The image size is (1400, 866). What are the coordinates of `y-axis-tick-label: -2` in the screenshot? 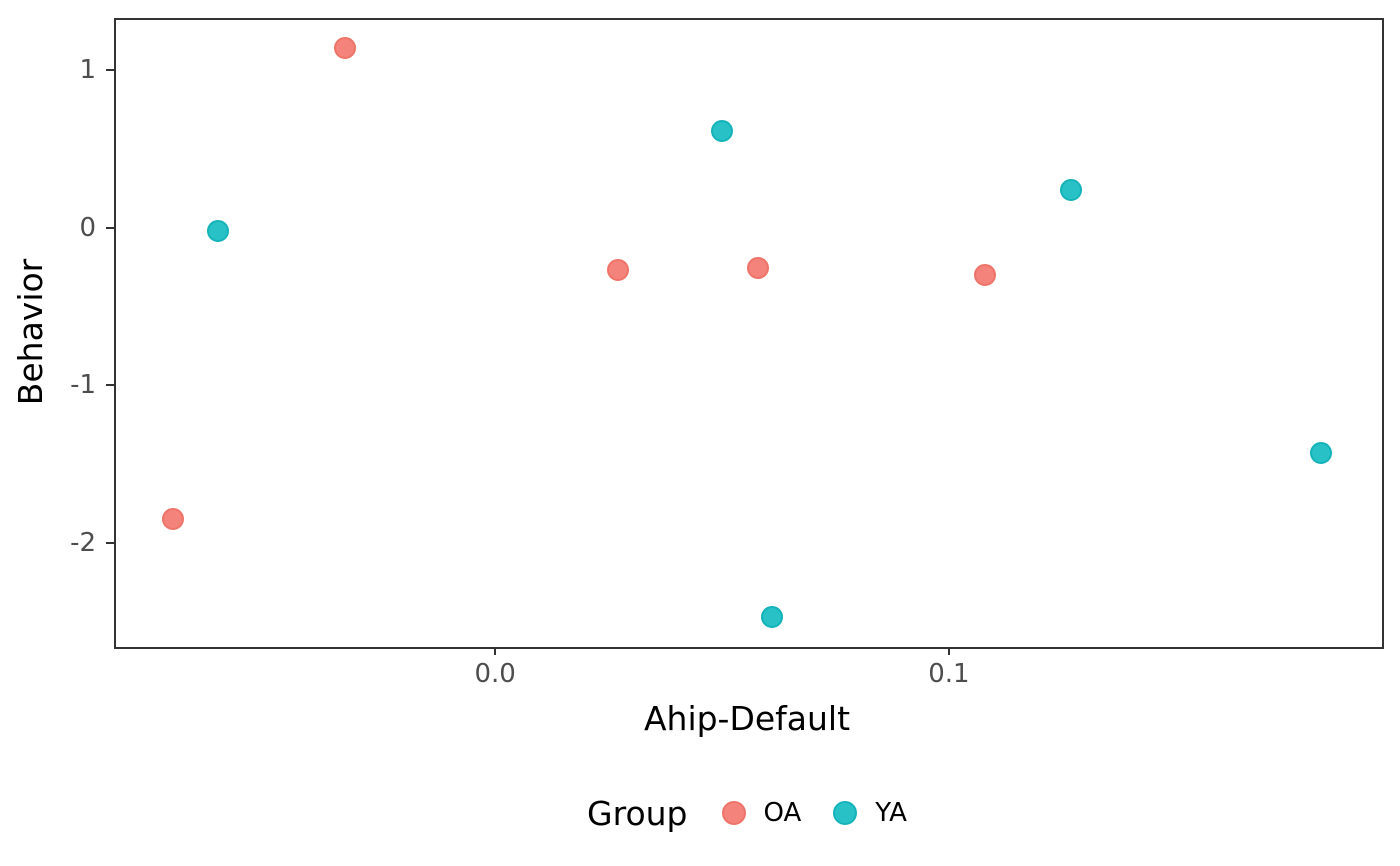 It's located at (83, 542).